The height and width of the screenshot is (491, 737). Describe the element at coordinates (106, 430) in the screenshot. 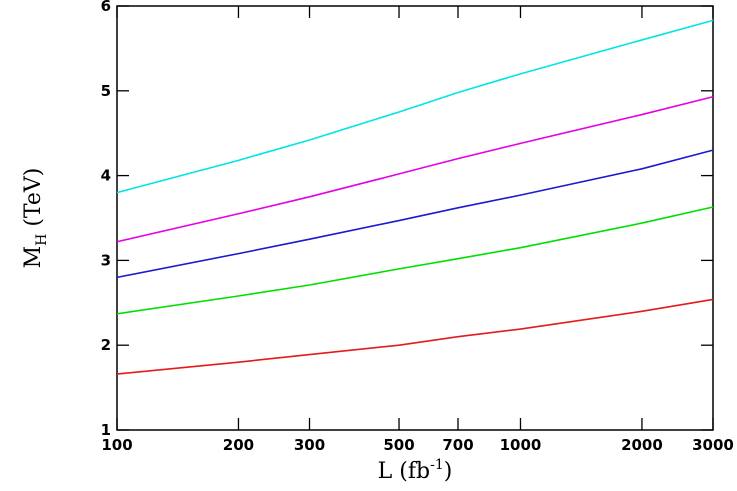

I see `y-tick-label: 1` at that location.